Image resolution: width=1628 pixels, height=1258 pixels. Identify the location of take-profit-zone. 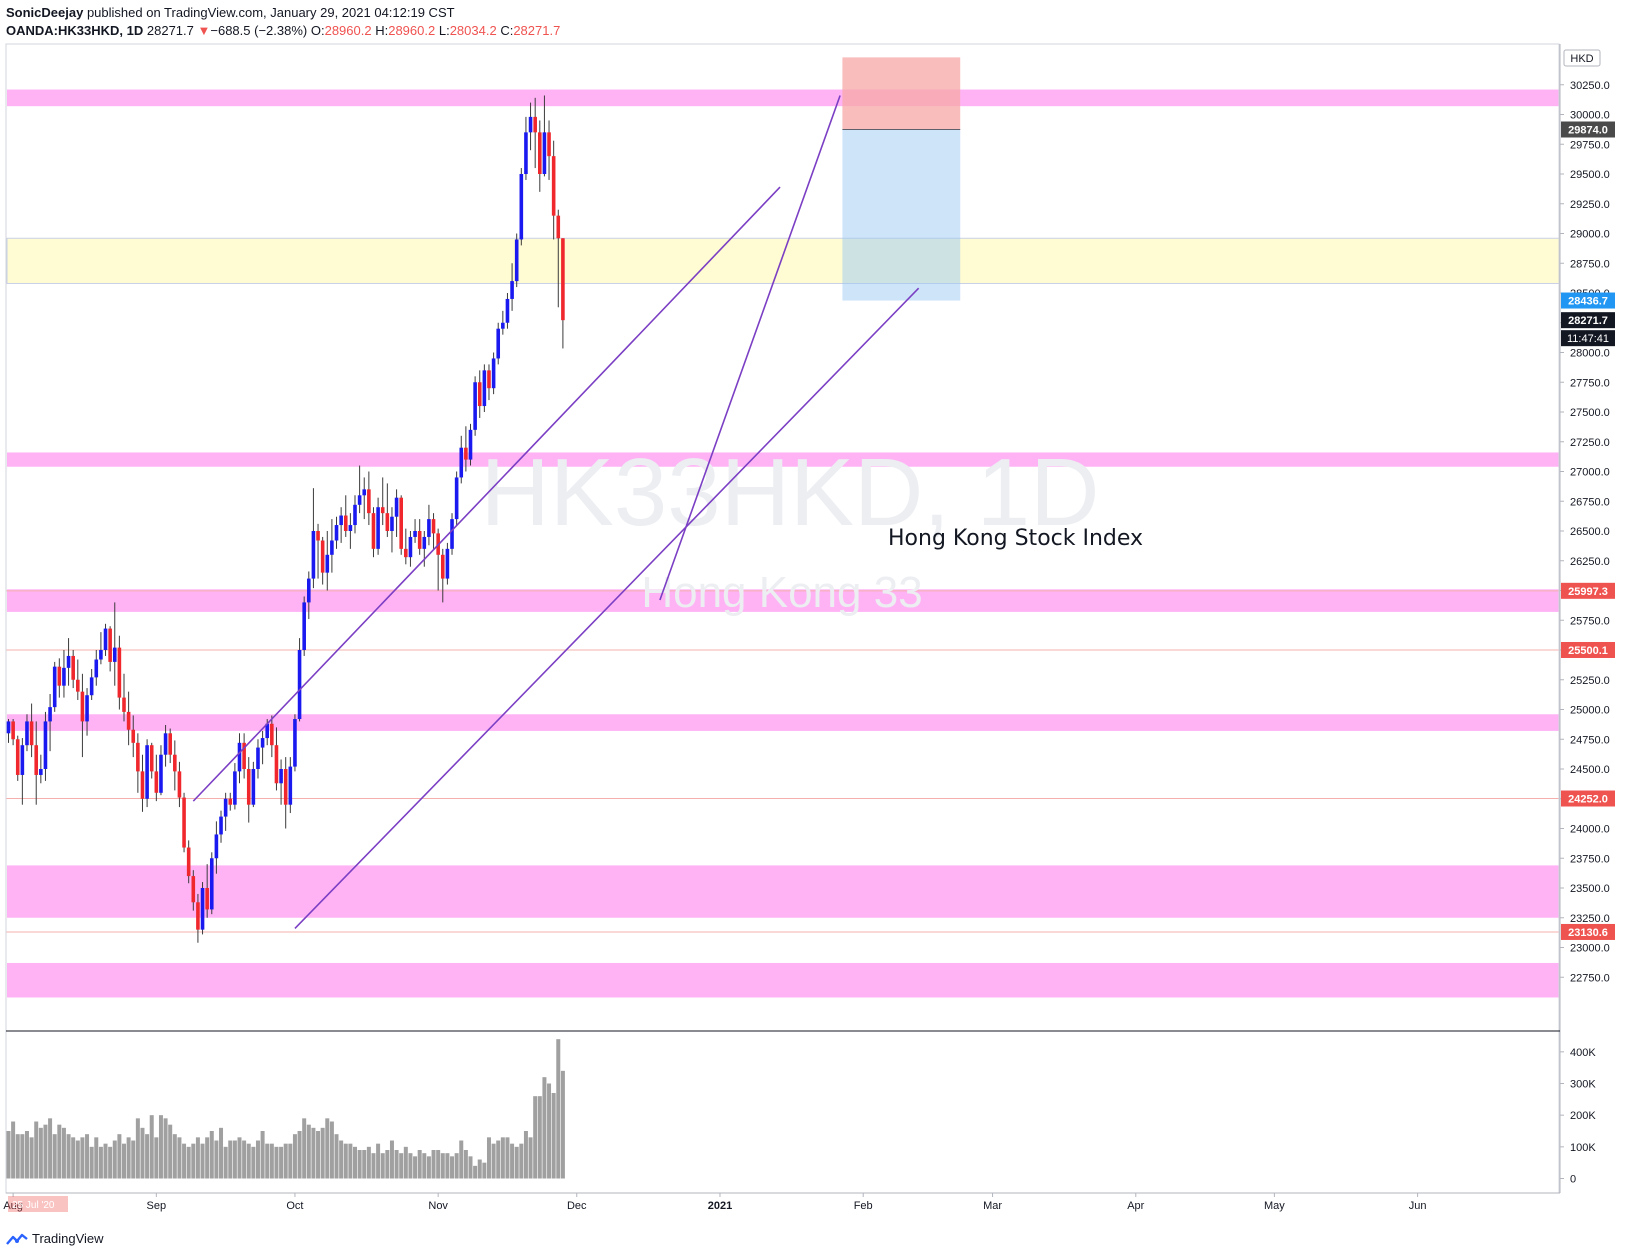
(901, 215).